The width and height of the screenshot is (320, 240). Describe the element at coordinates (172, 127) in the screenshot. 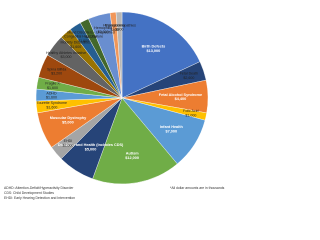

I see `slice-label: Infant Health` at that location.